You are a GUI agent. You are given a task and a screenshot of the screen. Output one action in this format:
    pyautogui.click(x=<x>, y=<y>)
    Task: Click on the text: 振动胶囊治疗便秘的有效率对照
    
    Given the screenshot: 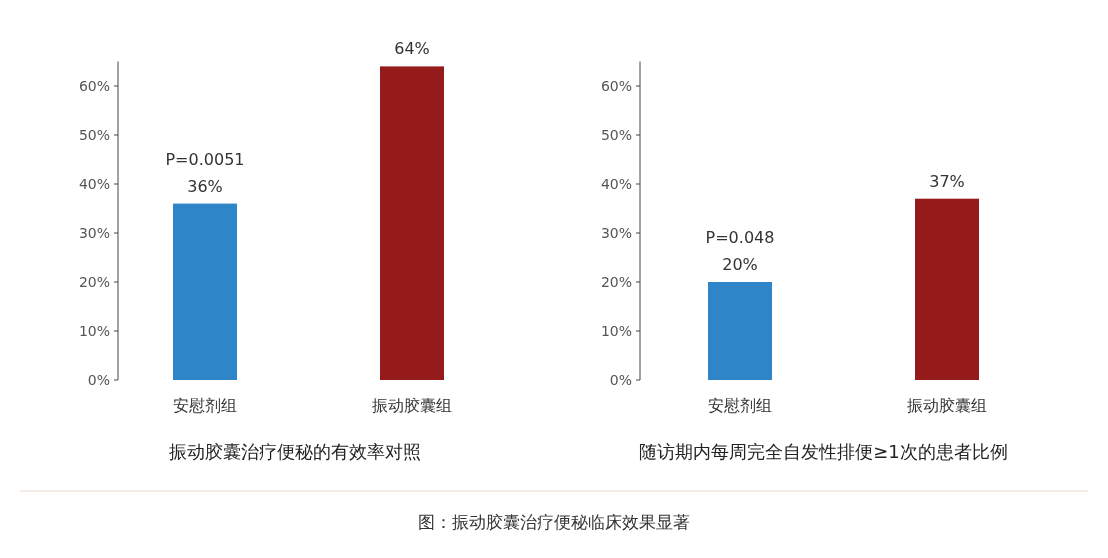 What is the action you would take?
    pyautogui.click(x=295, y=451)
    